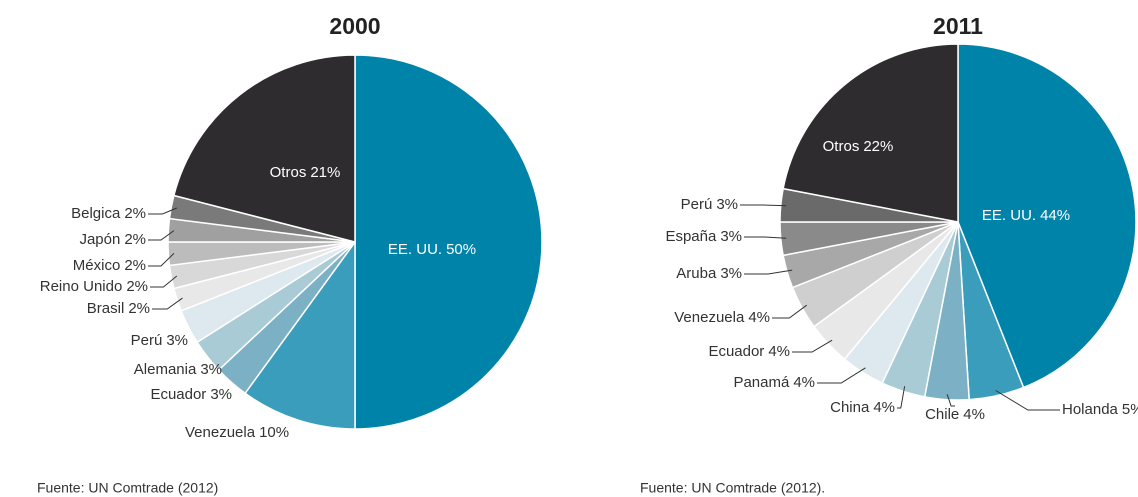  What do you see at coordinates (850, 407) in the screenshot?
I see `category-label: China` at bounding box center [850, 407].